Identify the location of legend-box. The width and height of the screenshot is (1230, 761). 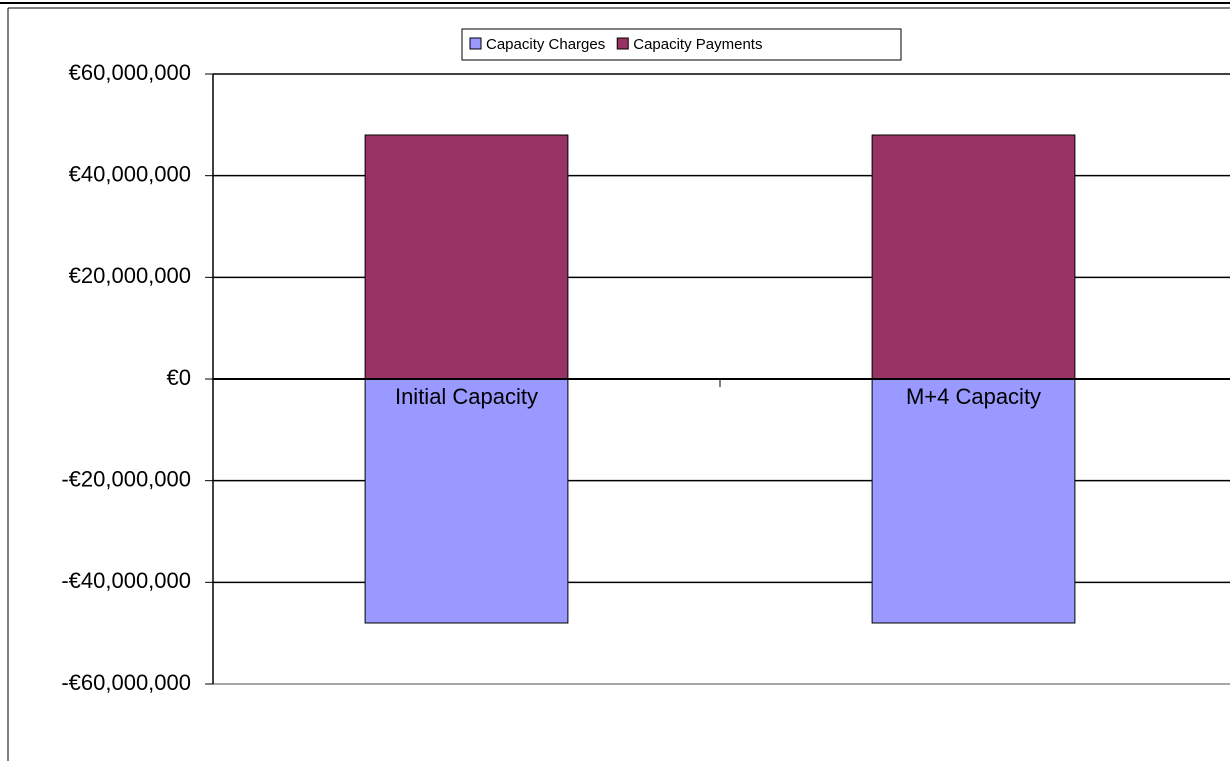
(681, 44).